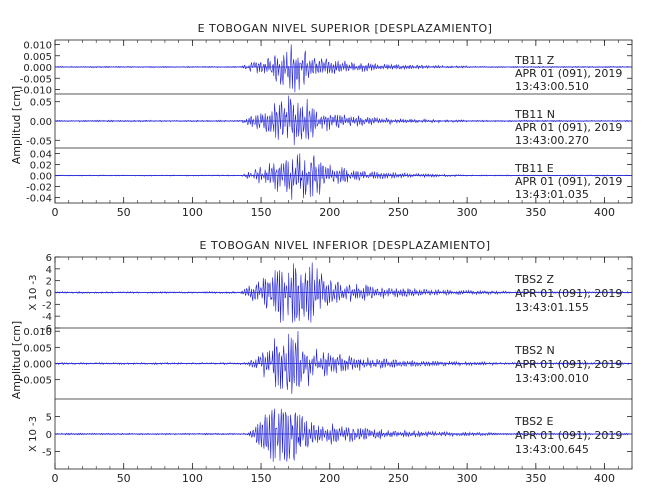 This screenshot has width=650, height=500. I want to click on waveform-tbs2-e, so click(341, 435).